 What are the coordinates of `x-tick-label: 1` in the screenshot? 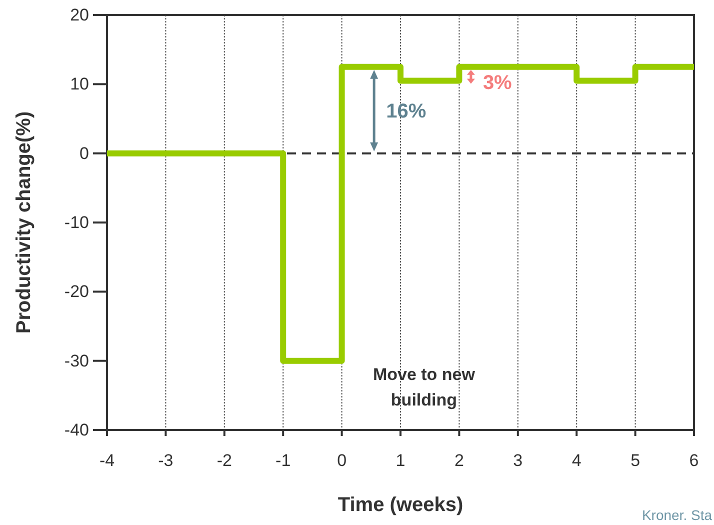 It's located at (401, 460).